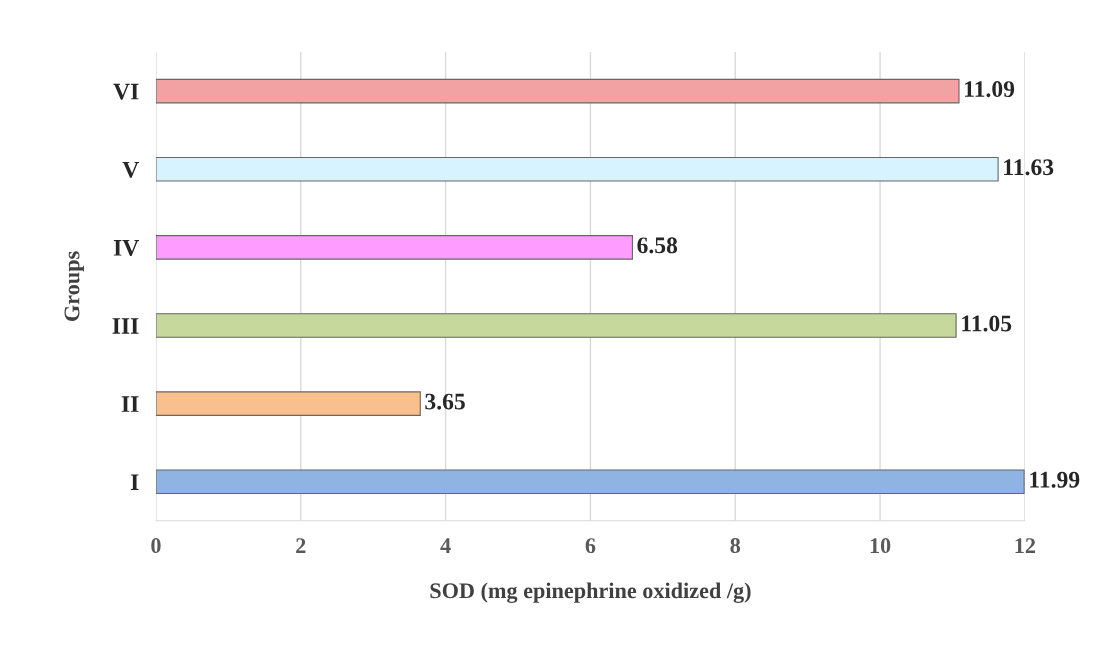  What do you see at coordinates (131, 169) in the screenshot?
I see `y-tick-label: V` at bounding box center [131, 169].